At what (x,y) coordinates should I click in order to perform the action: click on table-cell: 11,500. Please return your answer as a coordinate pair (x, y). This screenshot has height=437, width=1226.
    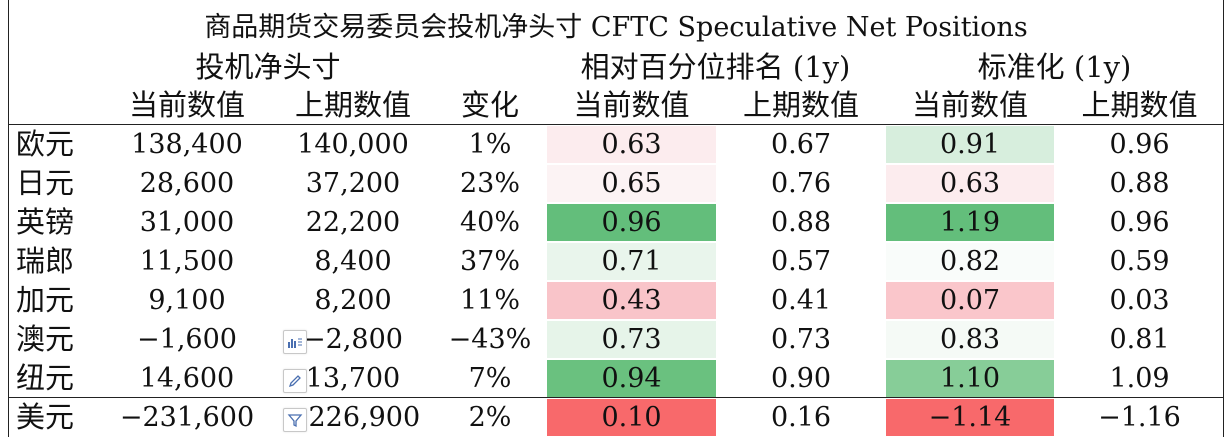
    Looking at the image, I should click on (187, 261).